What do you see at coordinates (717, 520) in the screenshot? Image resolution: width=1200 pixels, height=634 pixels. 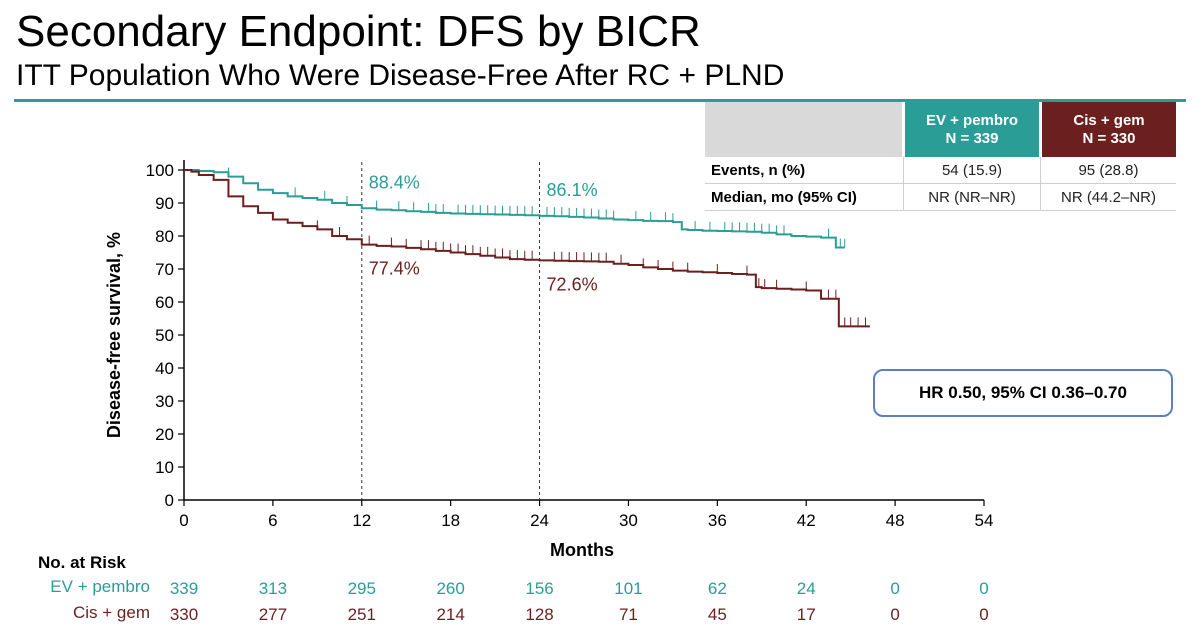 I see `x-tick-label: 36` at bounding box center [717, 520].